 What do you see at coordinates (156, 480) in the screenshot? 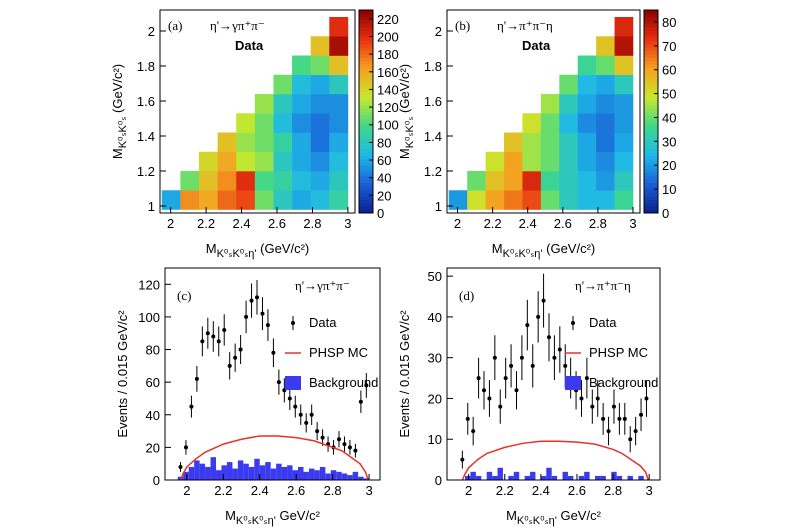
I see `y-tick-label: 0` at bounding box center [156, 480].